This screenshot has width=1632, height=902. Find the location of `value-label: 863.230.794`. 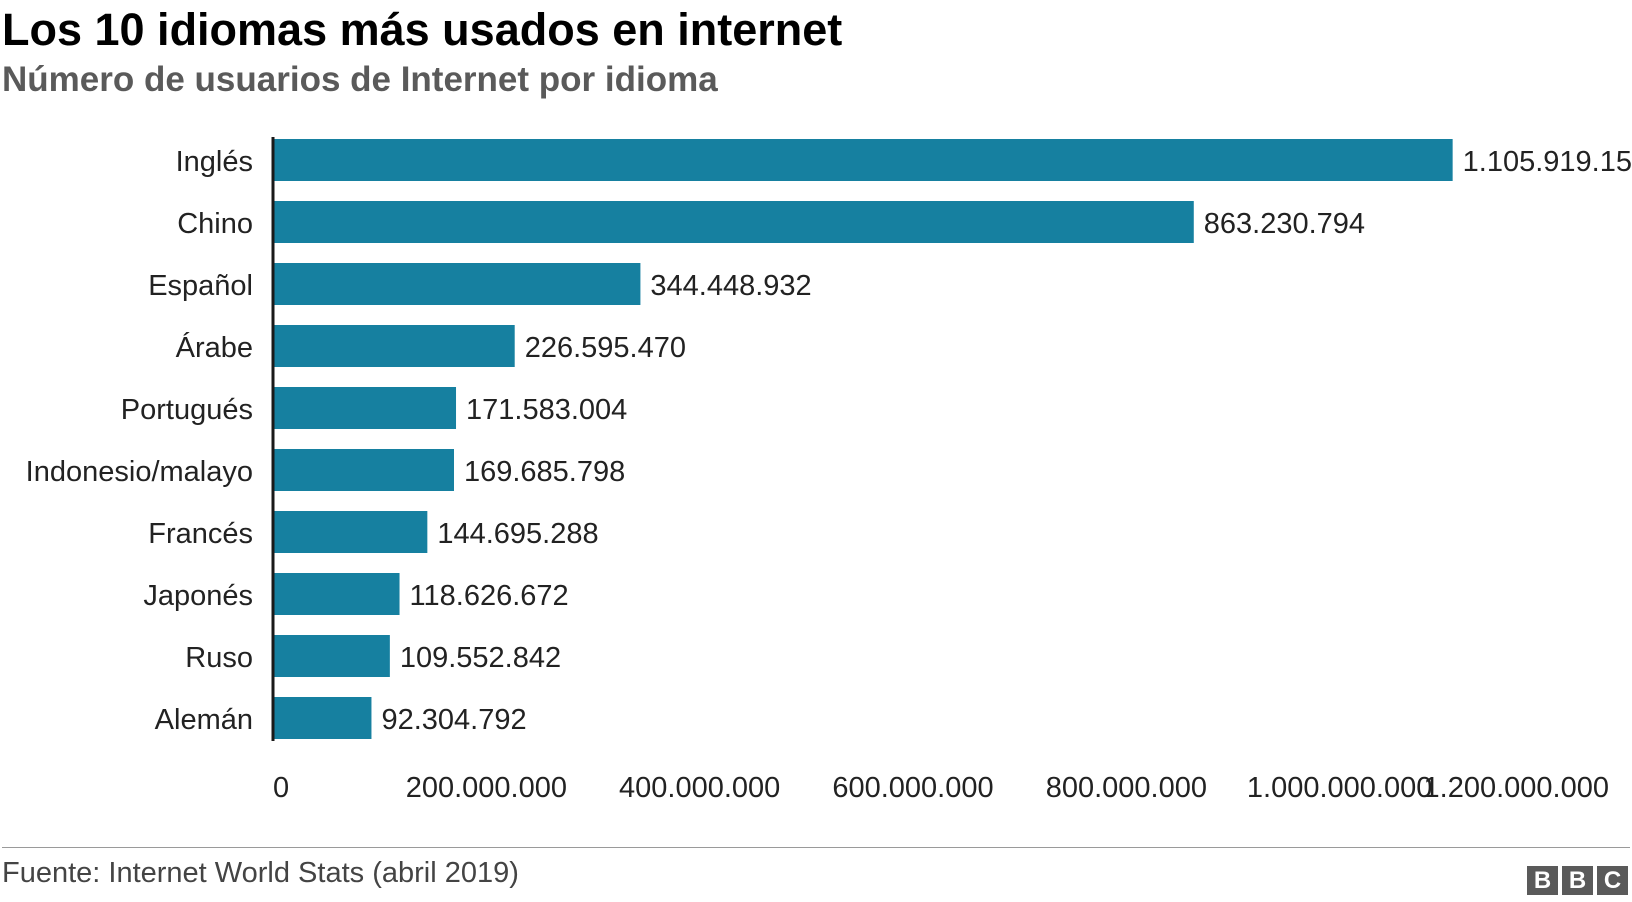

value-label: 863.230.794 is located at coordinates (1284, 224).